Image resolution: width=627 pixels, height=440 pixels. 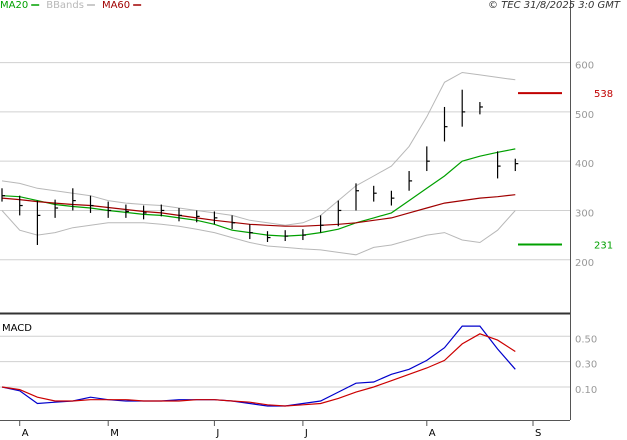 What do you see at coordinates (603, 245) in the screenshot?
I see `level-label: 231` at bounding box center [603, 245].